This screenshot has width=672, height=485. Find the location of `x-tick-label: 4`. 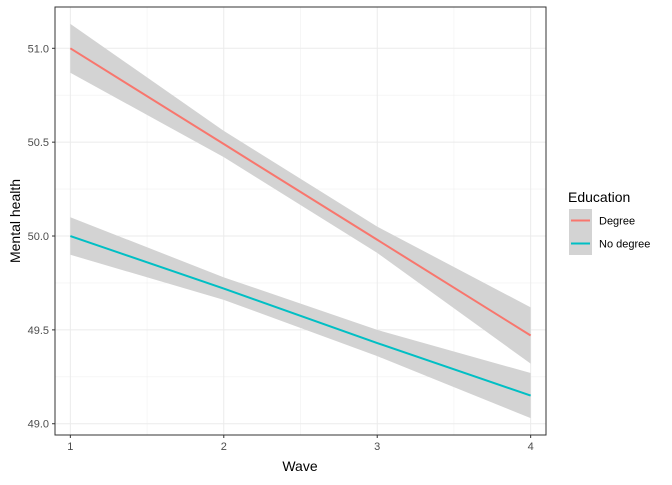

x-tick-label: 4 is located at coordinates (531, 447).